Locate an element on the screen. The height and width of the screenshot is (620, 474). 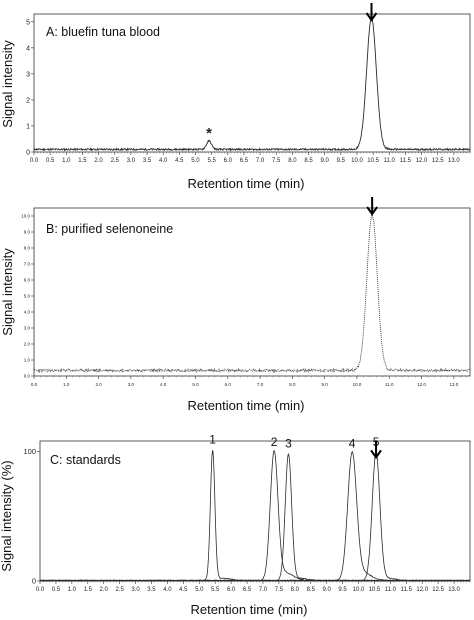
peak-label: 3 is located at coordinates (288, 443).